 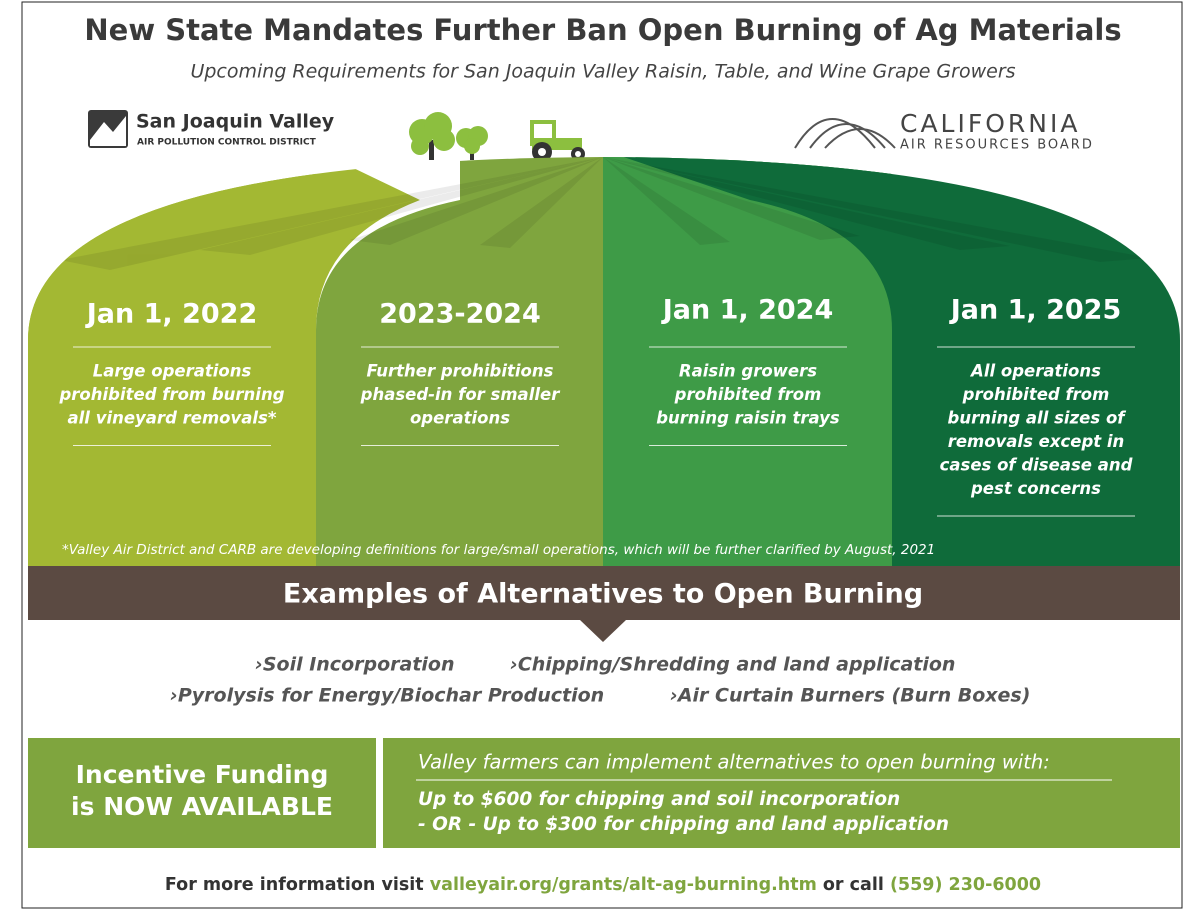 What do you see at coordinates (460, 418) in the screenshot?
I see `column-text: operations` at bounding box center [460, 418].